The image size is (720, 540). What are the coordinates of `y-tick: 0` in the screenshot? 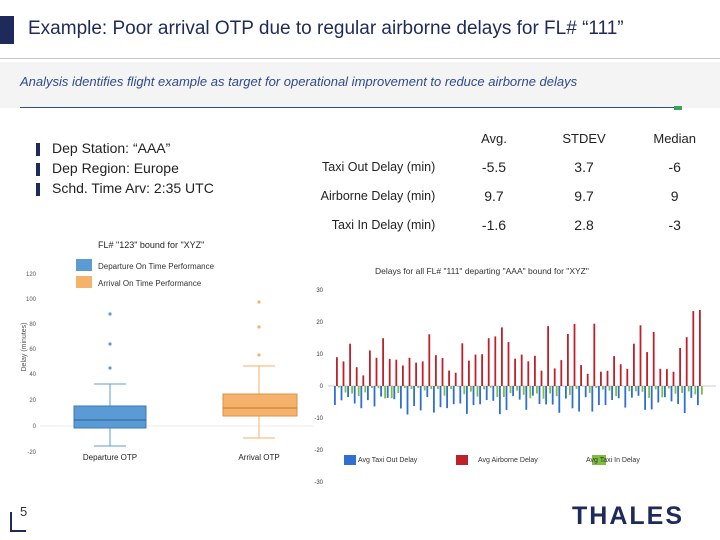 It's located at (35, 427).